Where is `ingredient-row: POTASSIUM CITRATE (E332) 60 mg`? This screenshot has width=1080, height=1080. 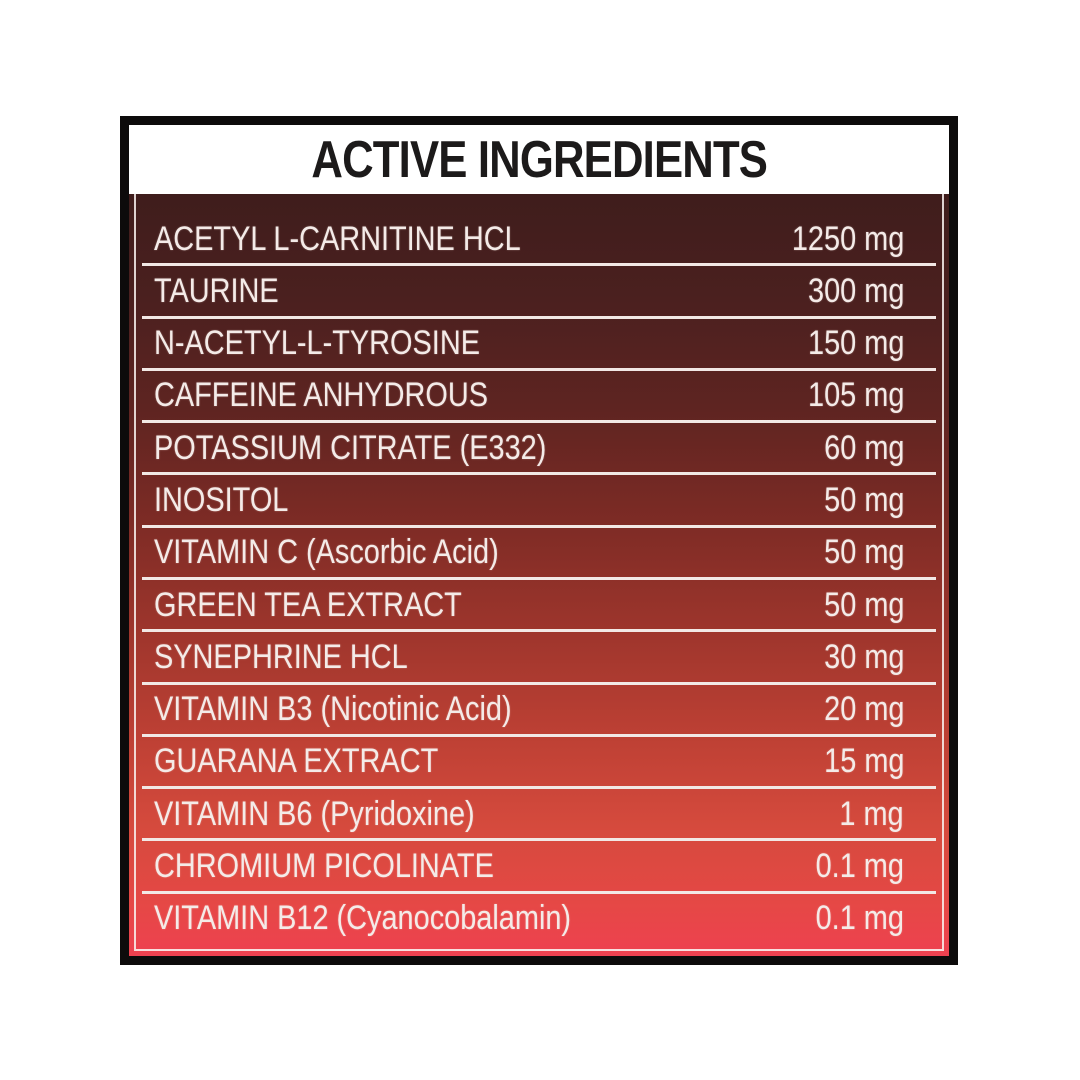
ingredient-row: POTASSIUM CITRATE (E332) 60 mg is located at coordinates (539, 449).